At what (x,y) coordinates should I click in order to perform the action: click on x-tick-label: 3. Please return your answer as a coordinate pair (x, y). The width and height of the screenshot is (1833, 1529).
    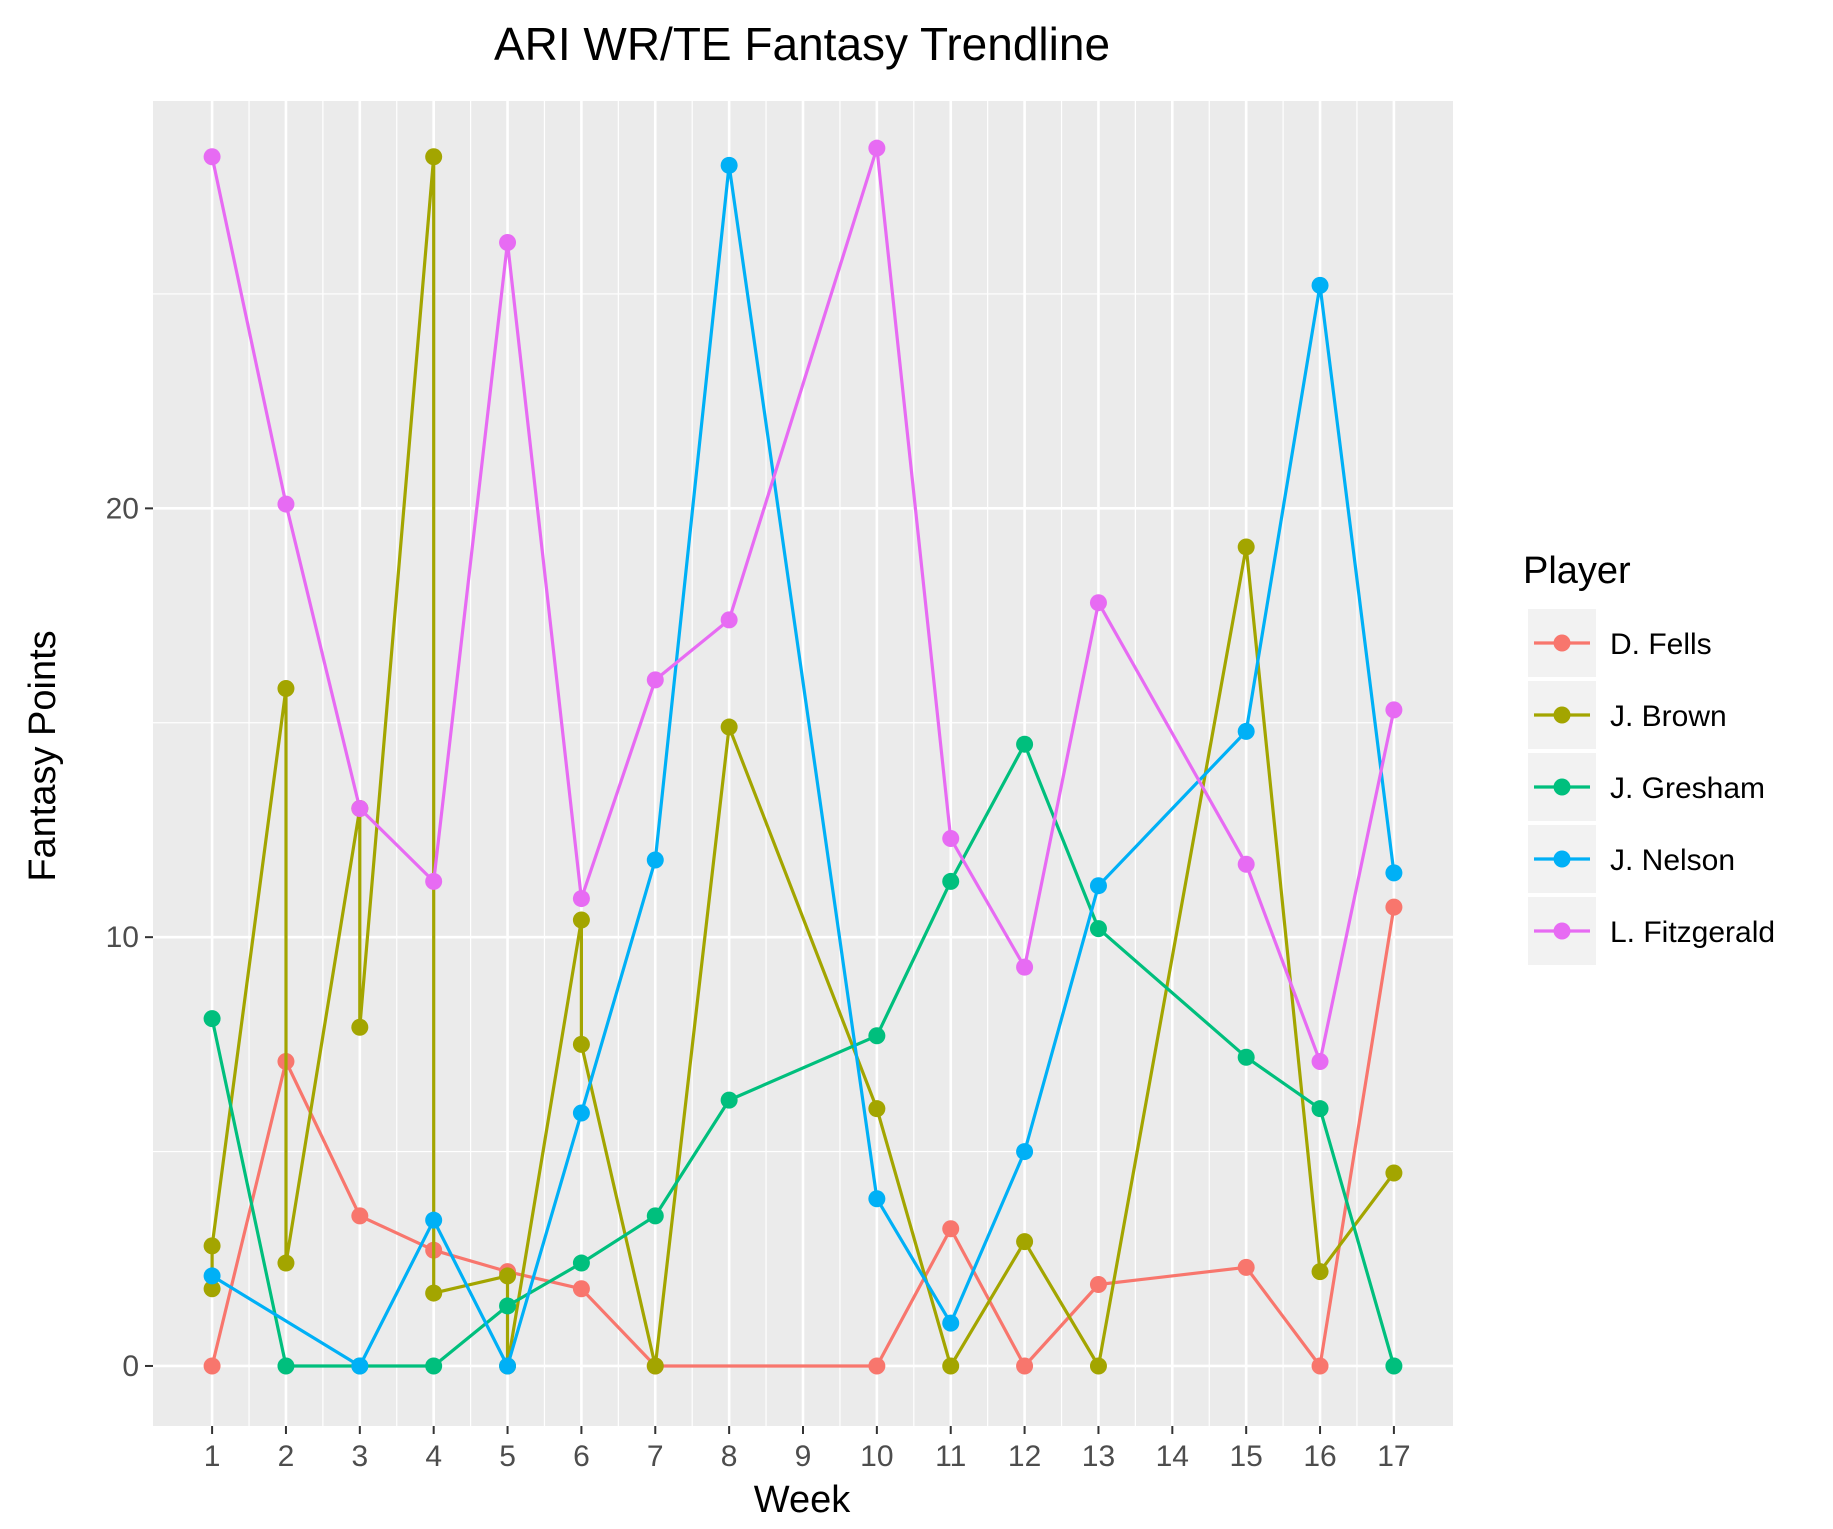
    Looking at the image, I should click on (359, 1456).